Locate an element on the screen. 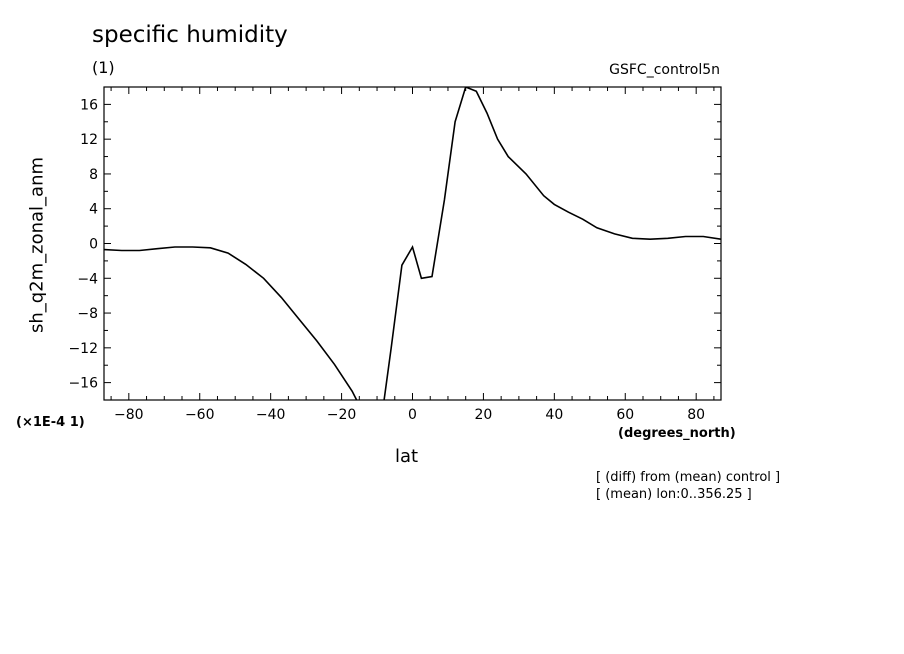 This screenshot has width=904, height=654. chart-title: specific humidity is located at coordinates (190, 35).